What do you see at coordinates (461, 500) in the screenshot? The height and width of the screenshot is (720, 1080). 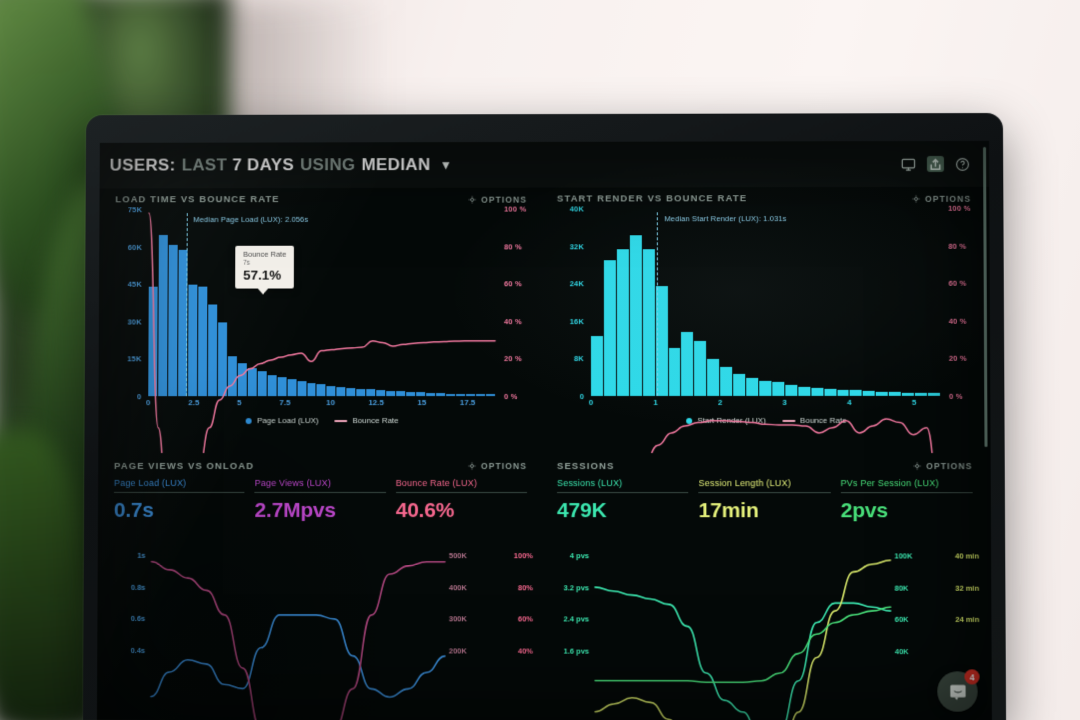 I see `metric-card: Bounce Rate (LUX) 40.6%` at bounding box center [461, 500].